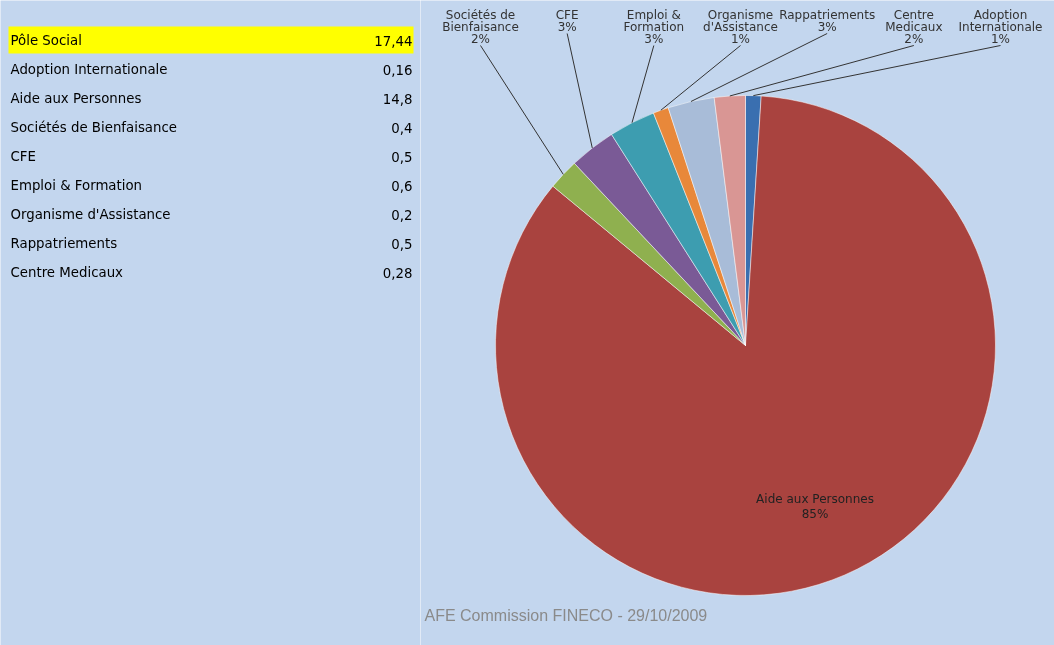  I want to click on text: Rappatriements, so click(64, 243).